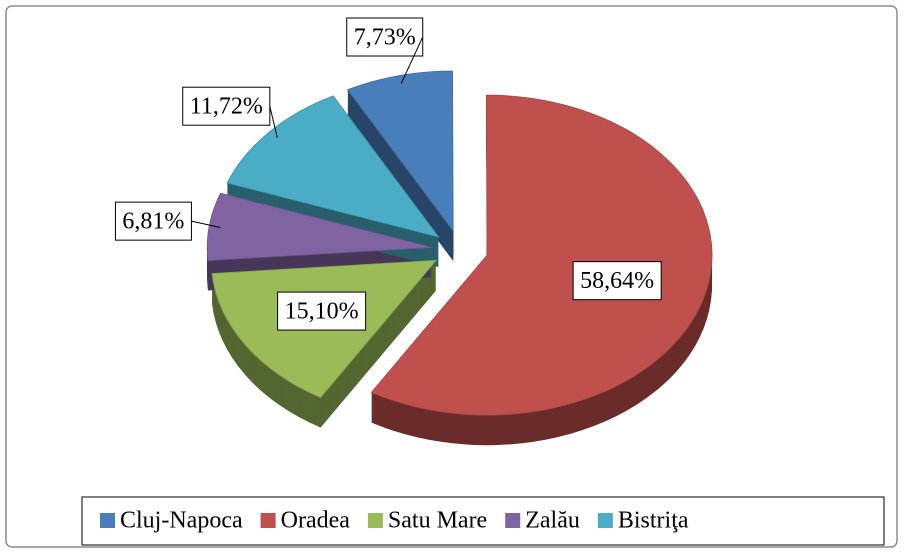  I want to click on data-label: 15,10%, so click(322, 312).